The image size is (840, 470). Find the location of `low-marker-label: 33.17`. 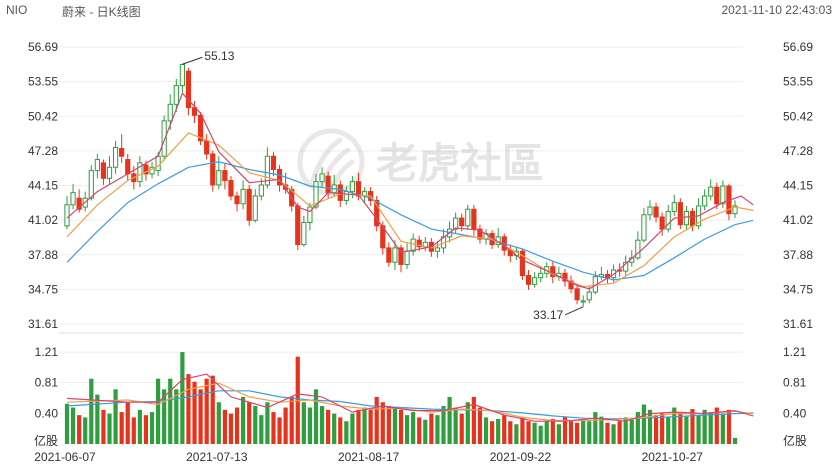

low-marker-label: 33.17 is located at coordinates (548, 315).